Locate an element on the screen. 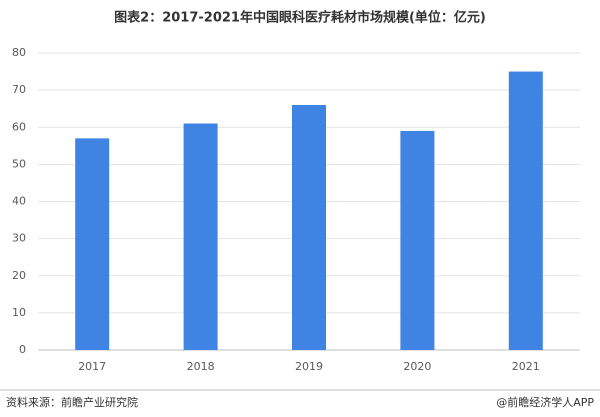 This screenshot has width=600, height=417. x-tick-label: 2020 is located at coordinates (417, 366).